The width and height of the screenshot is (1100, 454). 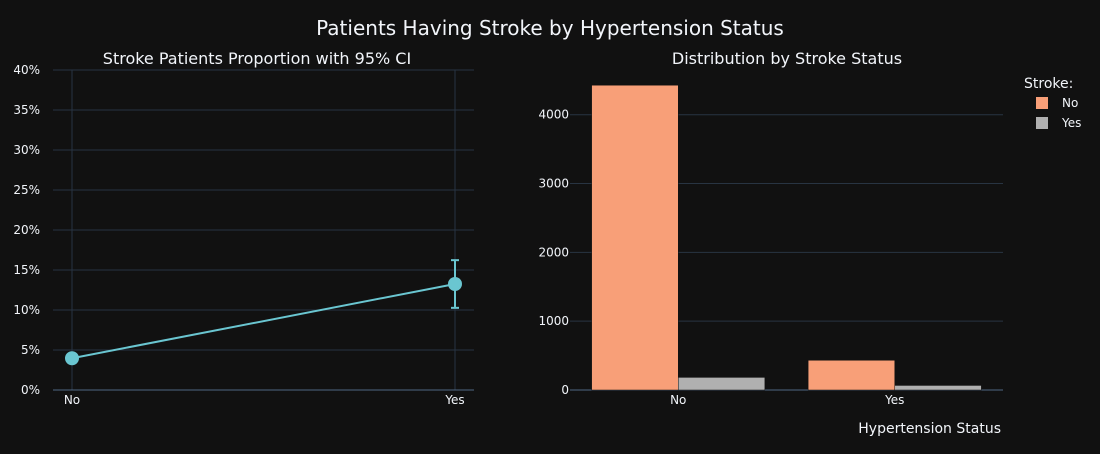 I want to click on y-tick-label: 2000, so click(x=553, y=252).